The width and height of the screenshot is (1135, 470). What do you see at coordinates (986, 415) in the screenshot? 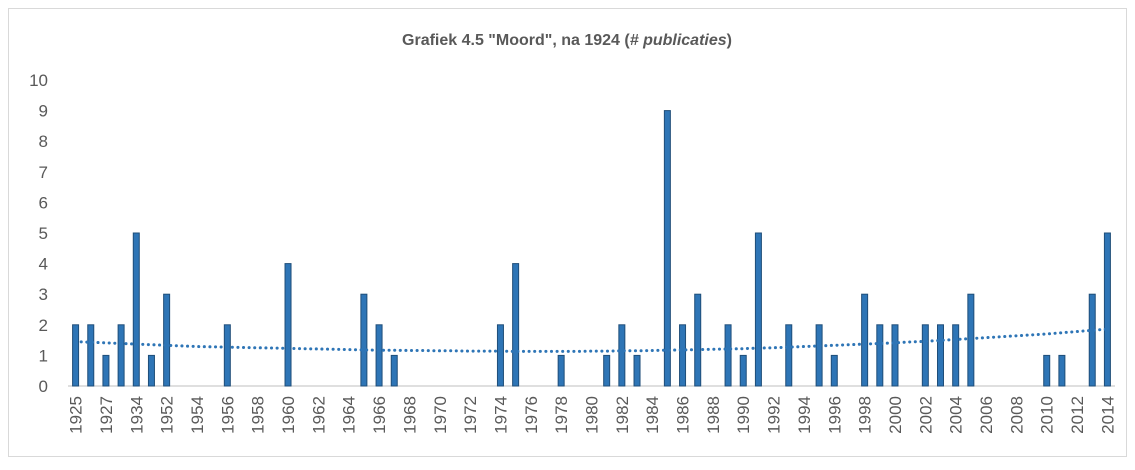
I see `x-tick-label: 2006` at bounding box center [986, 415].